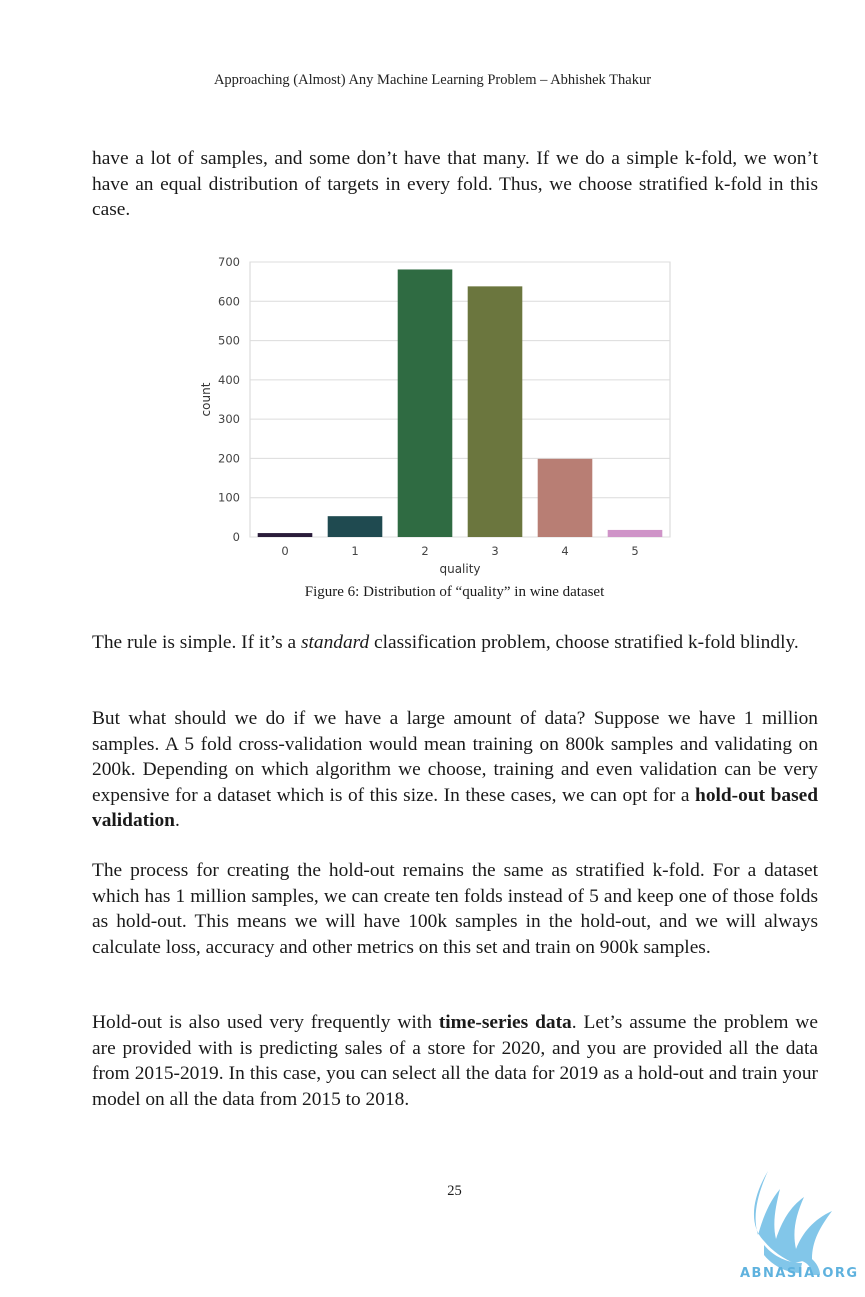 The height and width of the screenshot is (1297, 865). I want to click on chart-svg: 0 100 200 300 400 500 600 700 0 1 2 3 4 5 quality count, so click(435, 415).